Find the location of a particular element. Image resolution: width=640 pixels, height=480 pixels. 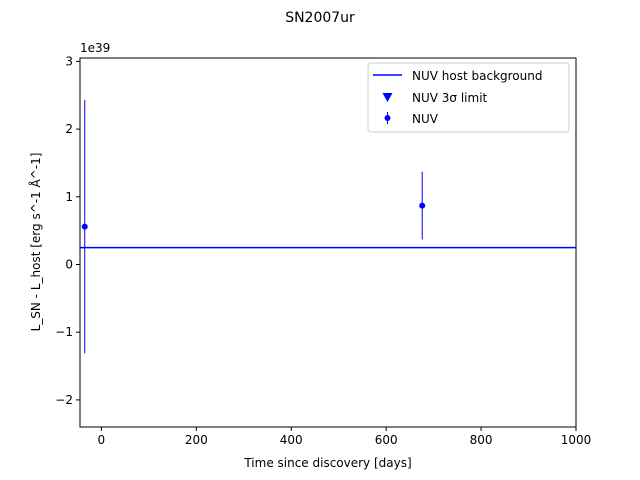

legend: NUV host background NUV 3σ limit NUV is located at coordinates (468, 97).